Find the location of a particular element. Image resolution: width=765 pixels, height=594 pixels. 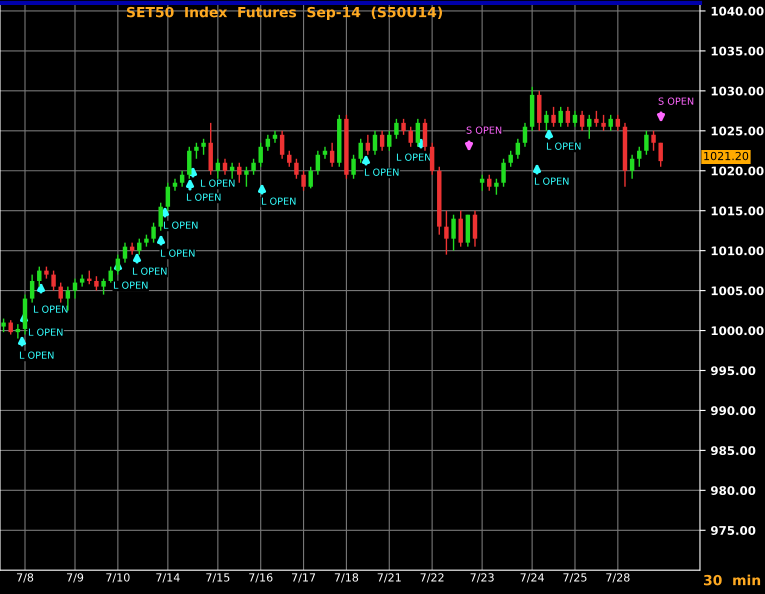

y-tick-label: 980.00 is located at coordinates (733, 490).